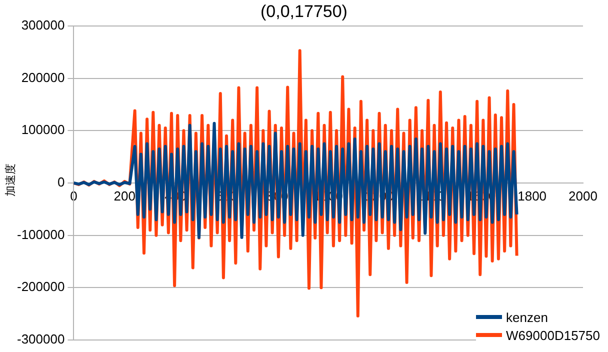 The image size is (608, 352). What do you see at coordinates (532, 196) in the screenshot?
I see `x-tick-label: 1800` at bounding box center [532, 196].